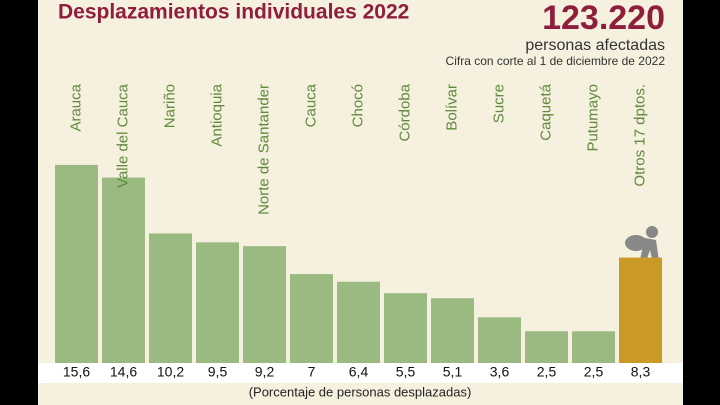 The image size is (720, 405). What do you see at coordinates (170, 372) in the screenshot?
I see `value-label: 10,2` at bounding box center [170, 372].